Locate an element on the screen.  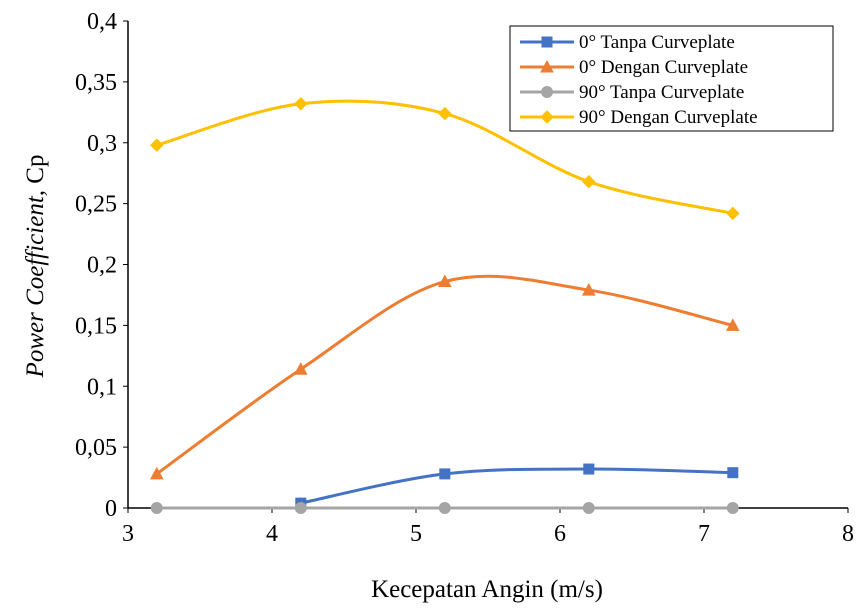
x-tick-label: 8 is located at coordinates (848, 534).